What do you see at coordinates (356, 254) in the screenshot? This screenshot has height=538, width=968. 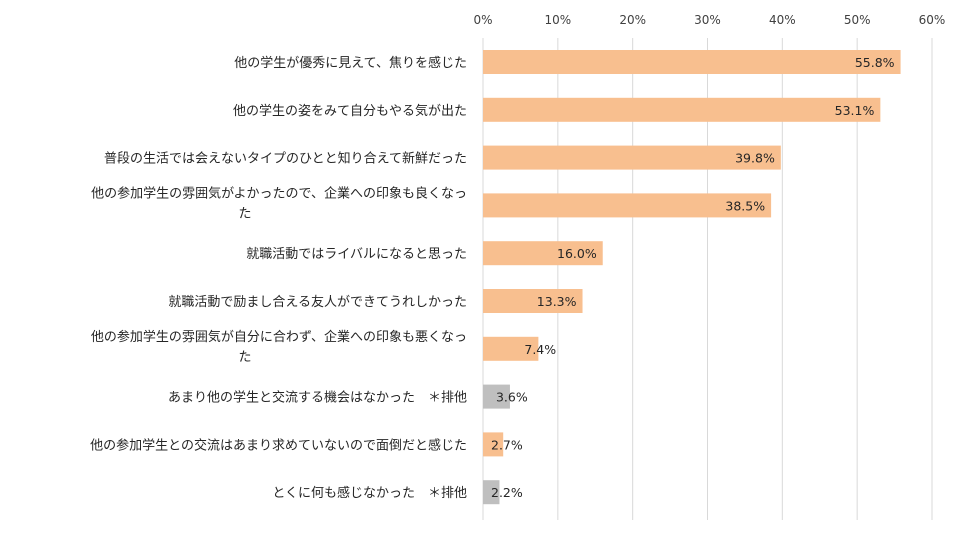 I see `category-label: 就職活動ではライバルになると思った` at bounding box center [356, 254].